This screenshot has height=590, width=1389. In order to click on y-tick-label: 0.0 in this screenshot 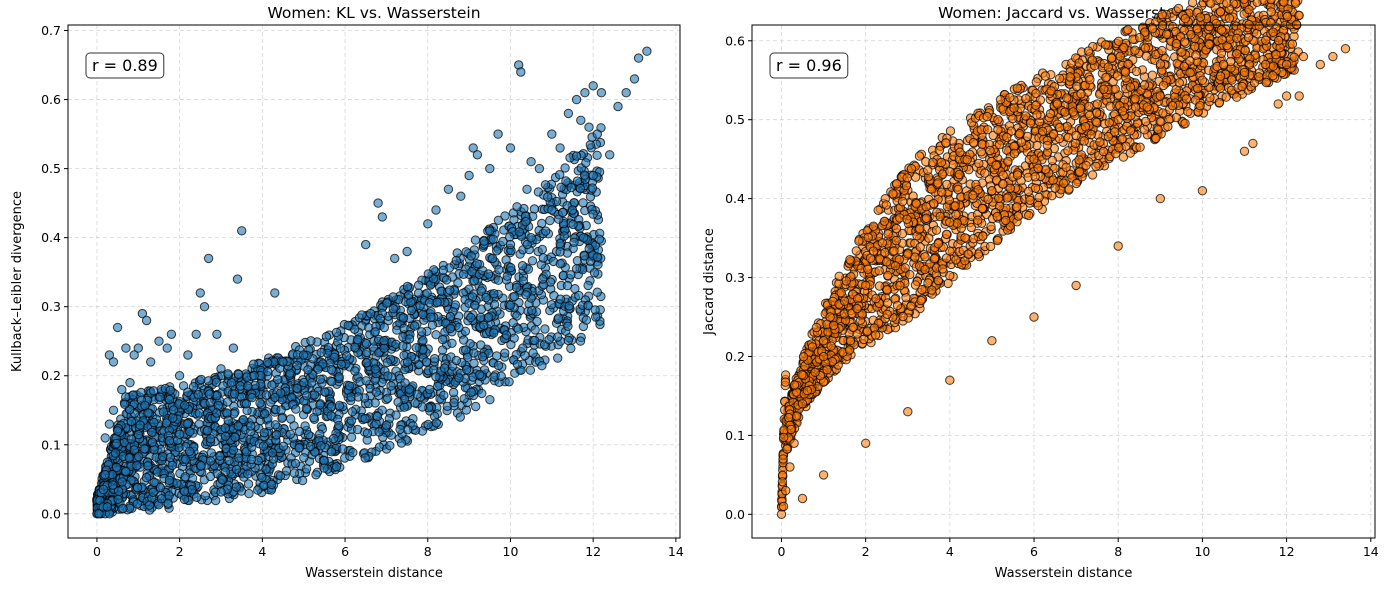, I will do `click(735, 514)`.